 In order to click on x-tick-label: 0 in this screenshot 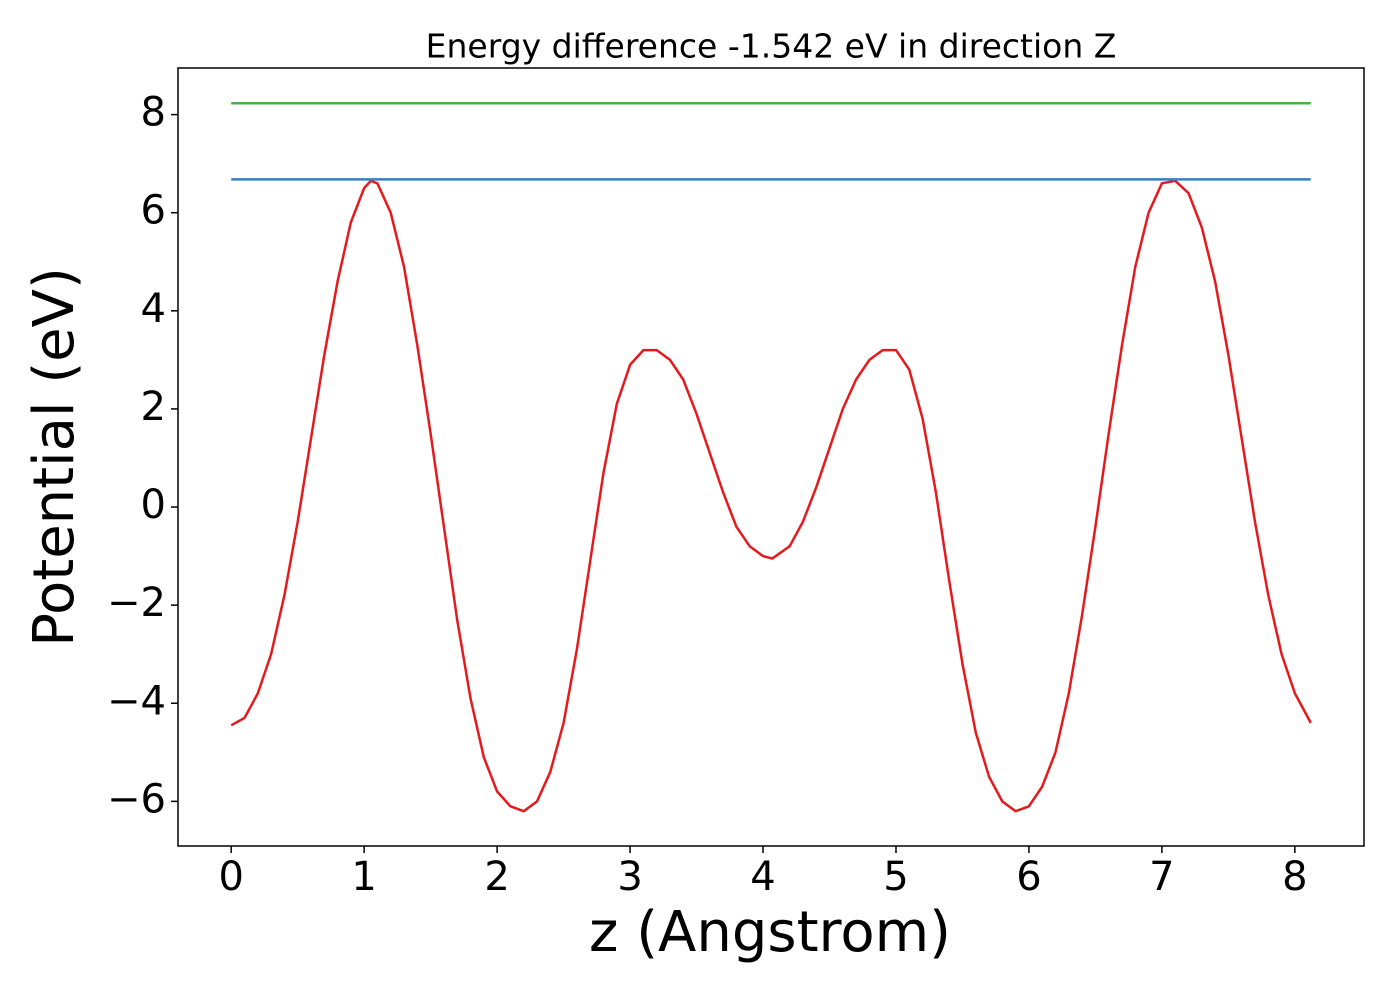, I will do `click(230, 877)`.